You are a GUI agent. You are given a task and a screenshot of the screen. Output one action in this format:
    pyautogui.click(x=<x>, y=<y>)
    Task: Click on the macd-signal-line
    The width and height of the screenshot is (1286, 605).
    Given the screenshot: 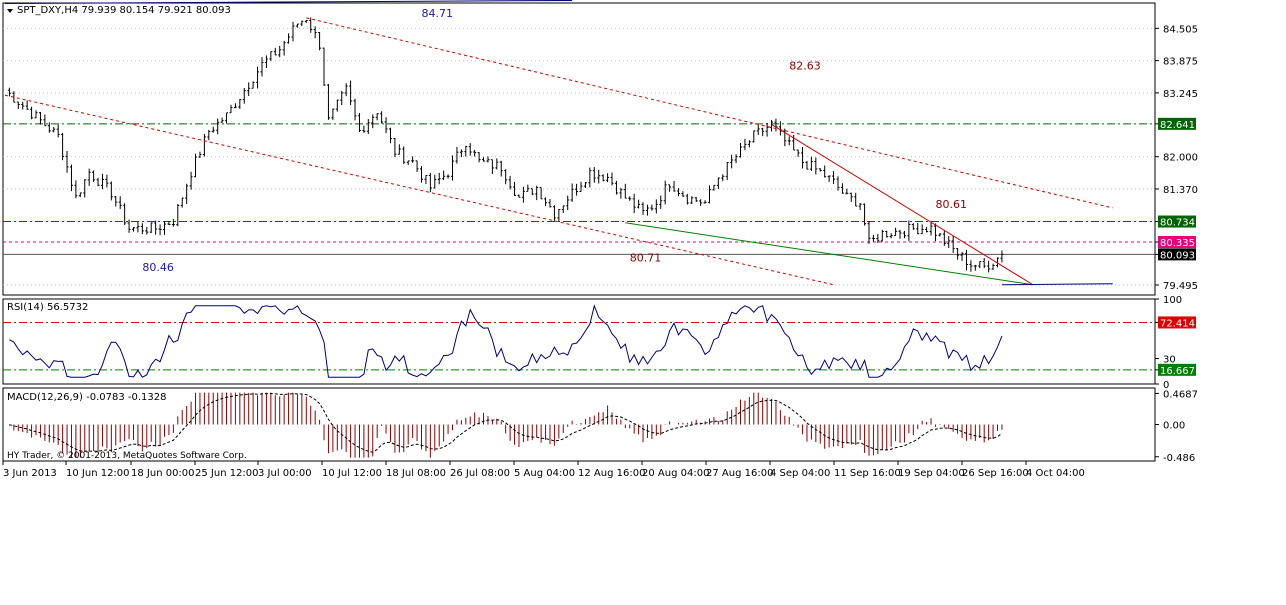 What is the action you would take?
    pyautogui.click(x=506, y=422)
    